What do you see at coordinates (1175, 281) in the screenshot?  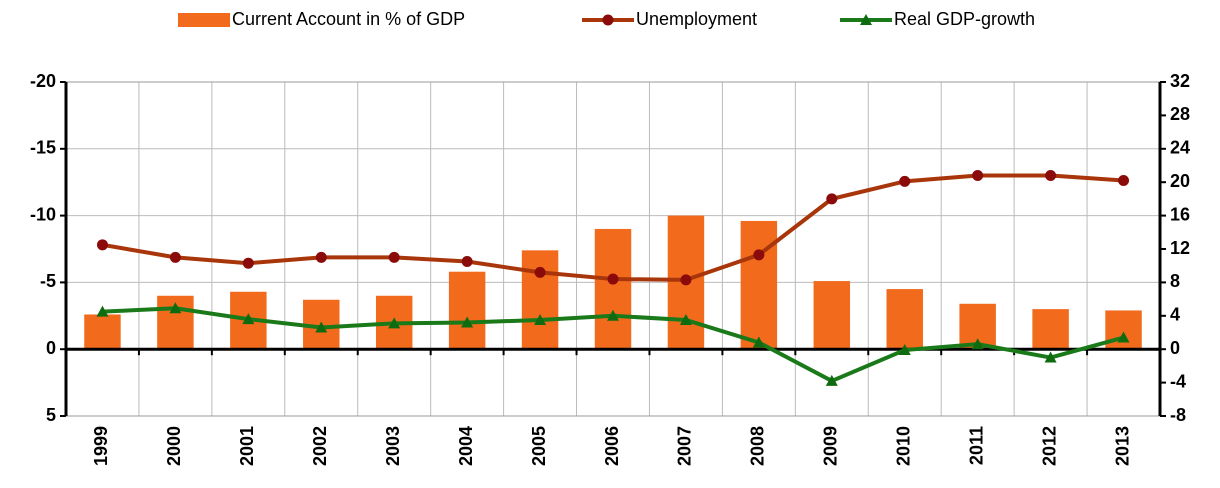 I see `y2-tick-label: 8` at bounding box center [1175, 281].